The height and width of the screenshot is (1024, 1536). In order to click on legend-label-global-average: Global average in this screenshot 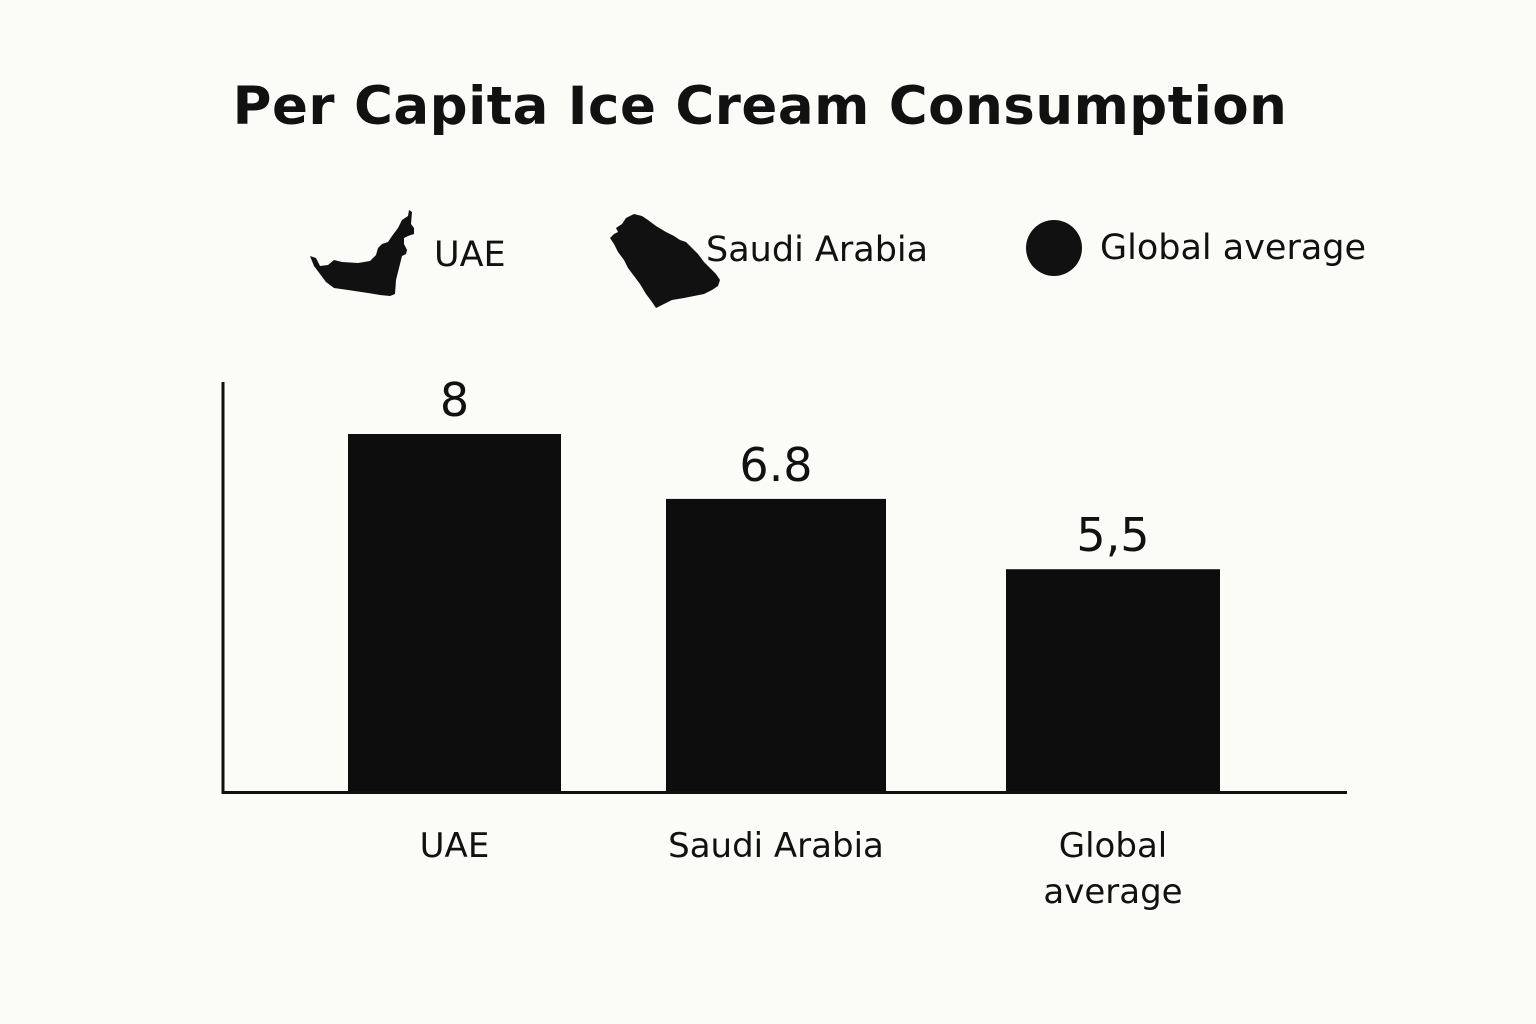, I will do `click(1233, 248)`.